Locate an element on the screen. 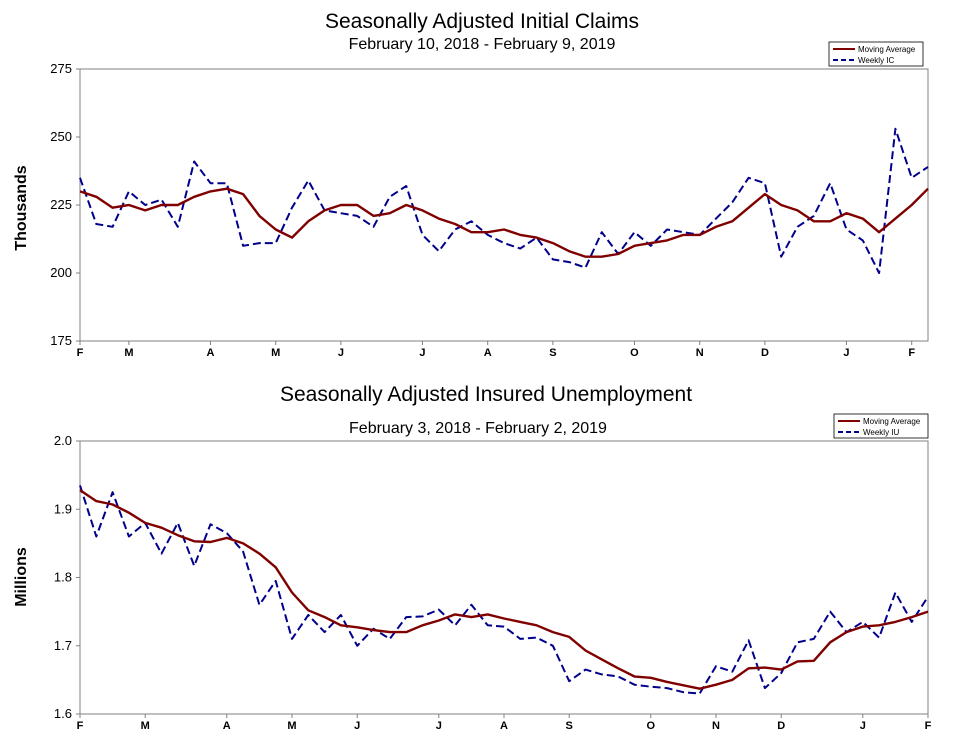 The height and width of the screenshot is (747, 960). chart1-legend-label-weekly: Weekly IC is located at coordinates (876, 60).